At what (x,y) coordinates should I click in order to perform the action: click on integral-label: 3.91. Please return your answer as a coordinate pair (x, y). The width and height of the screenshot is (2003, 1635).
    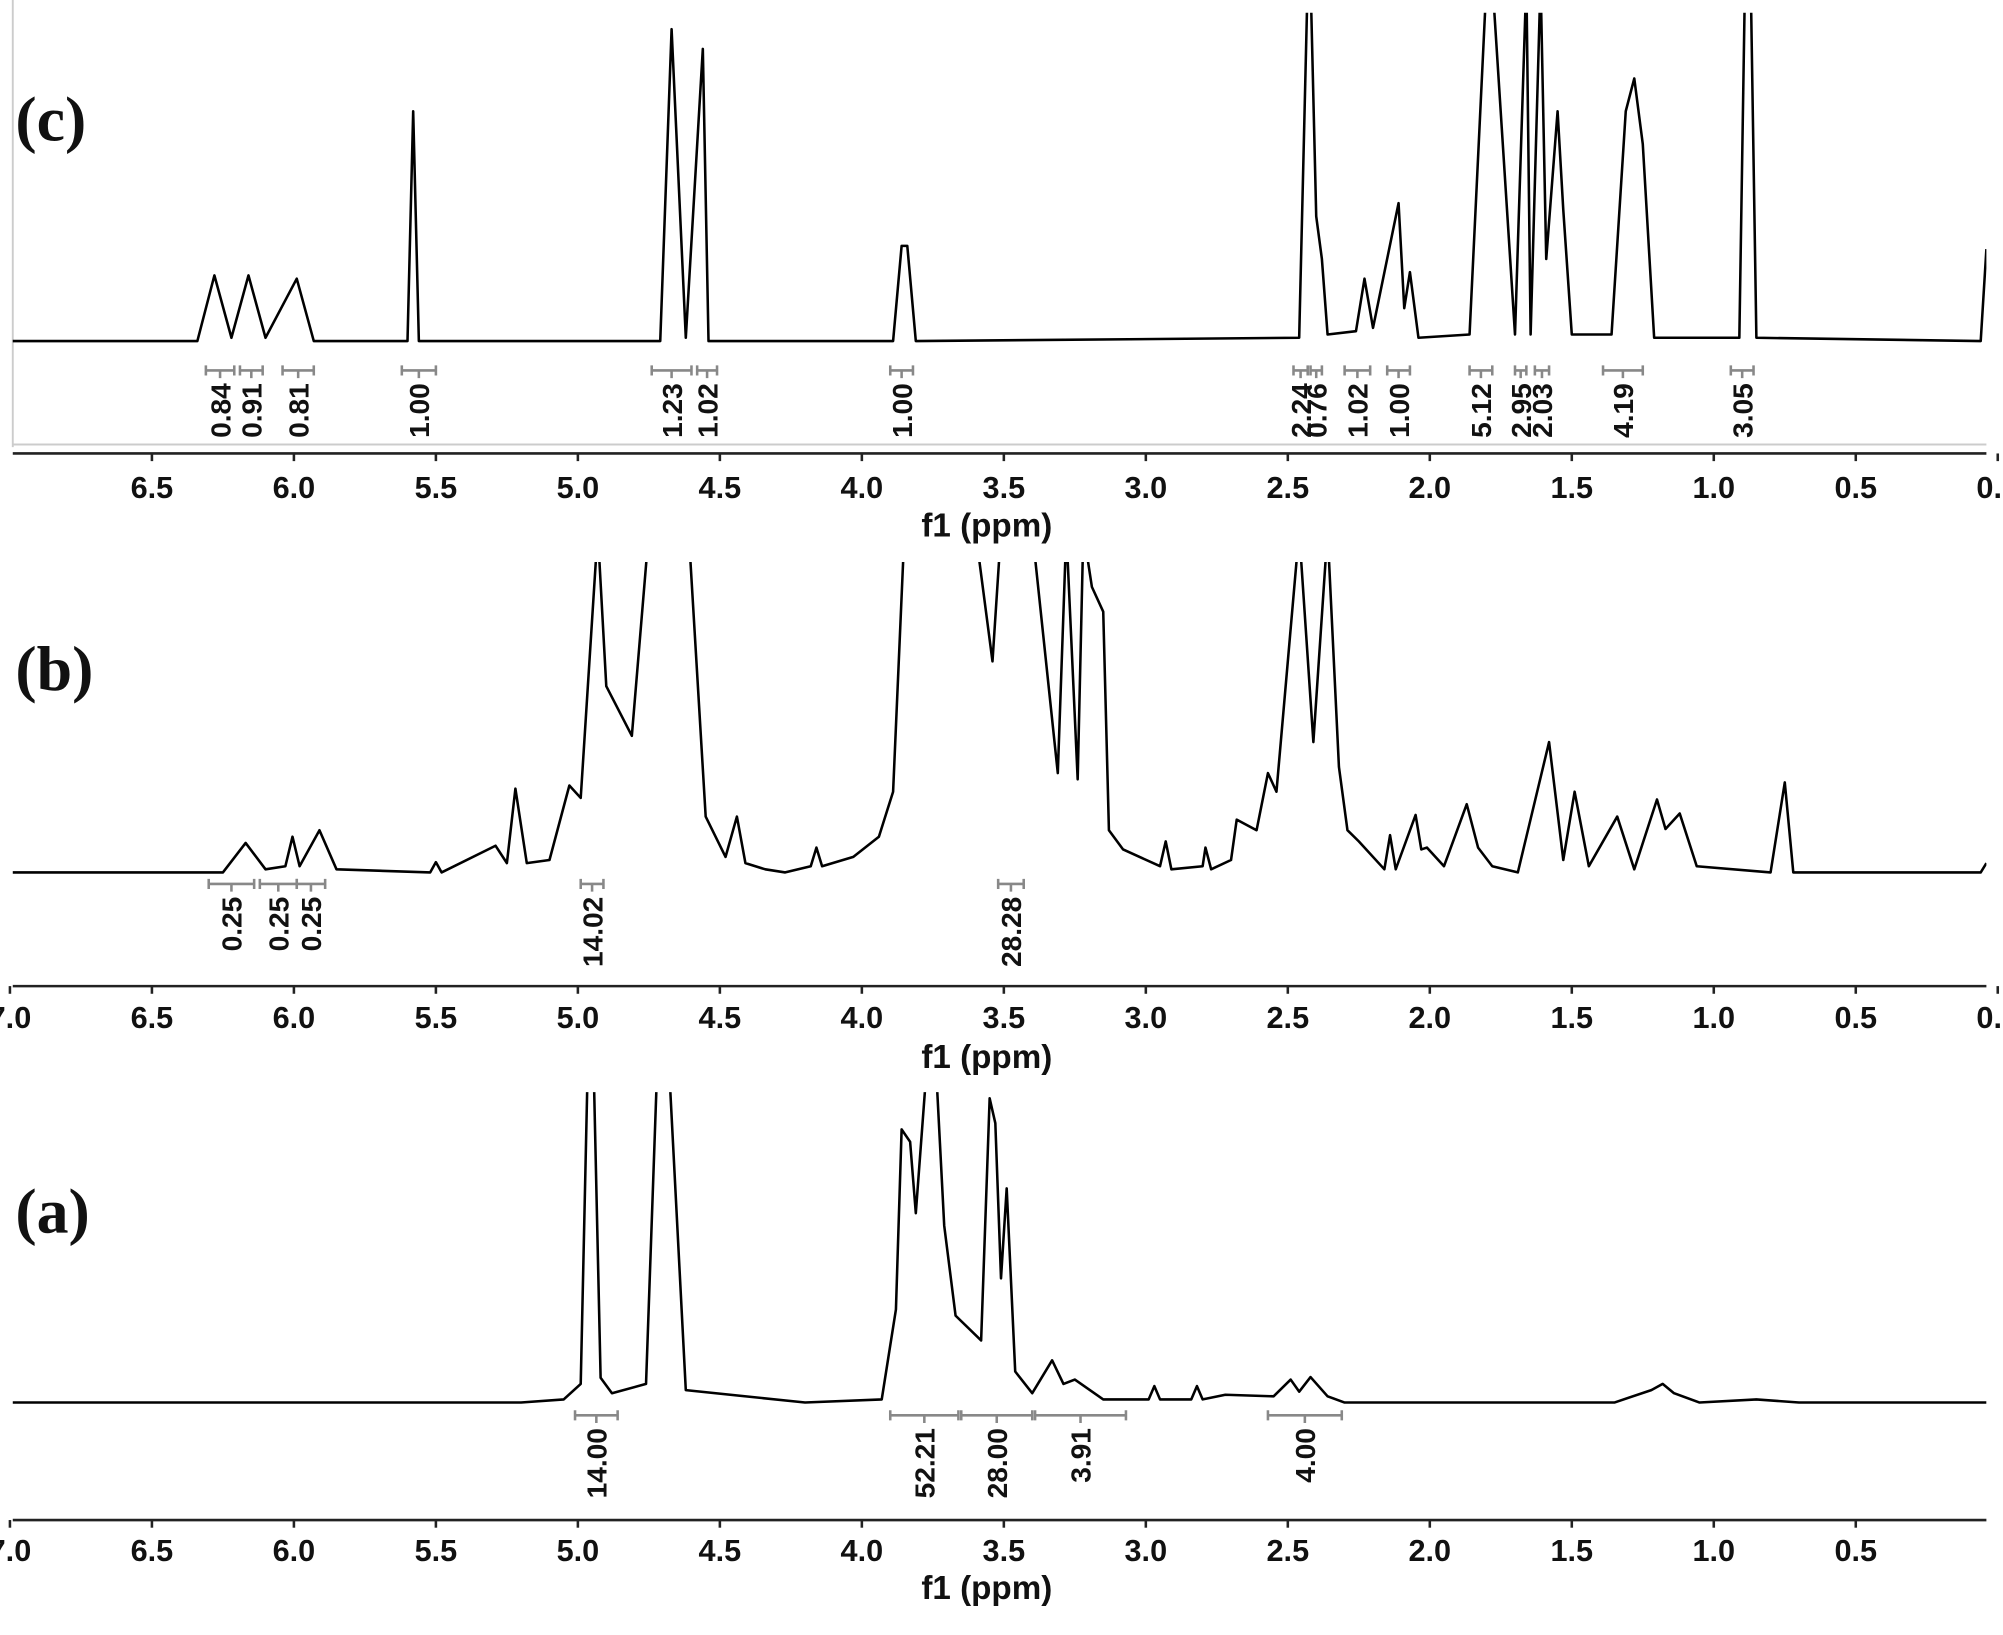
    Looking at the image, I should click on (1081, 1455).